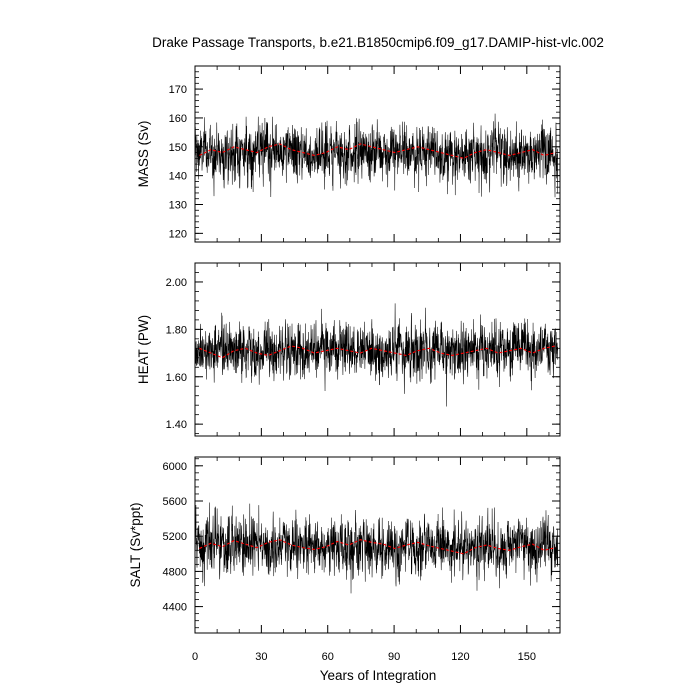 The image size is (700, 700). Describe the element at coordinates (195, 657) in the screenshot. I see `x-tick-label: 0` at that location.